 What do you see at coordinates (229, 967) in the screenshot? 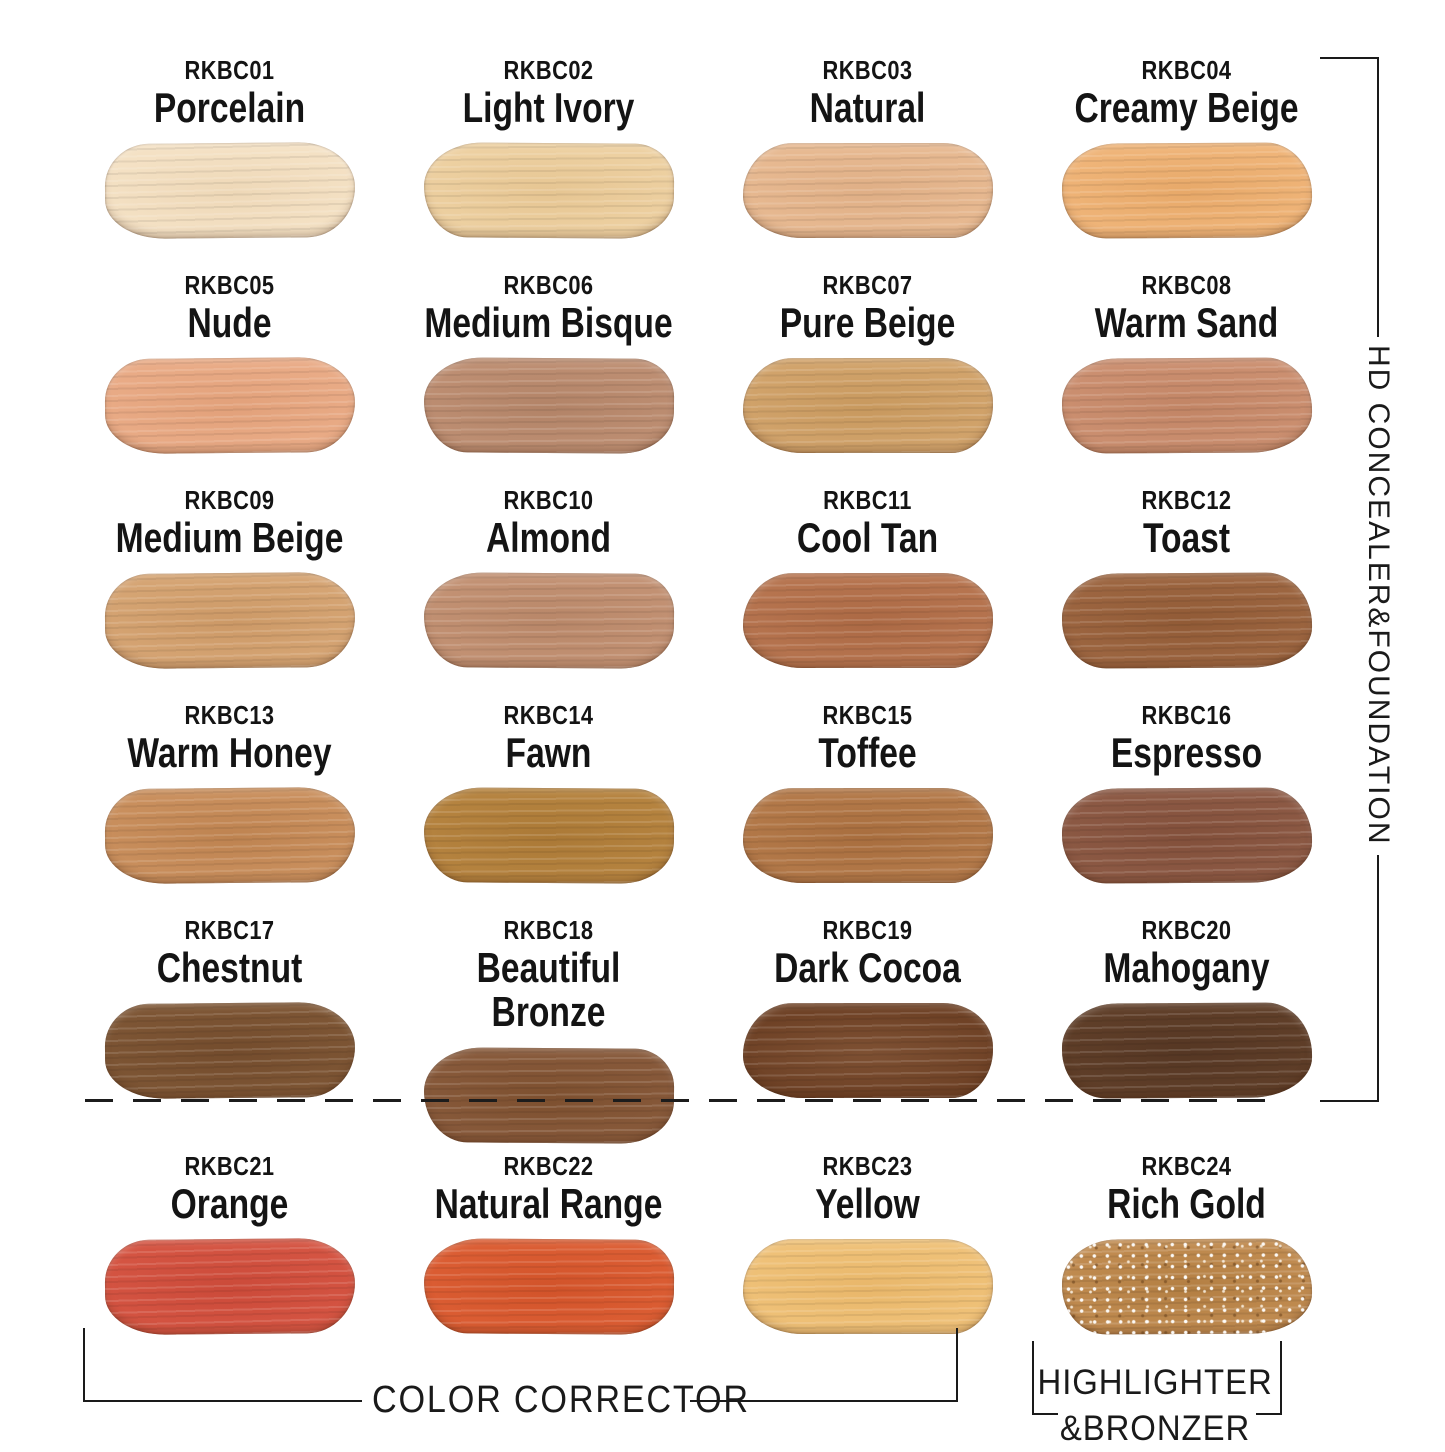
I see `shade-name: Chestnut` at bounding box center [229, 967].